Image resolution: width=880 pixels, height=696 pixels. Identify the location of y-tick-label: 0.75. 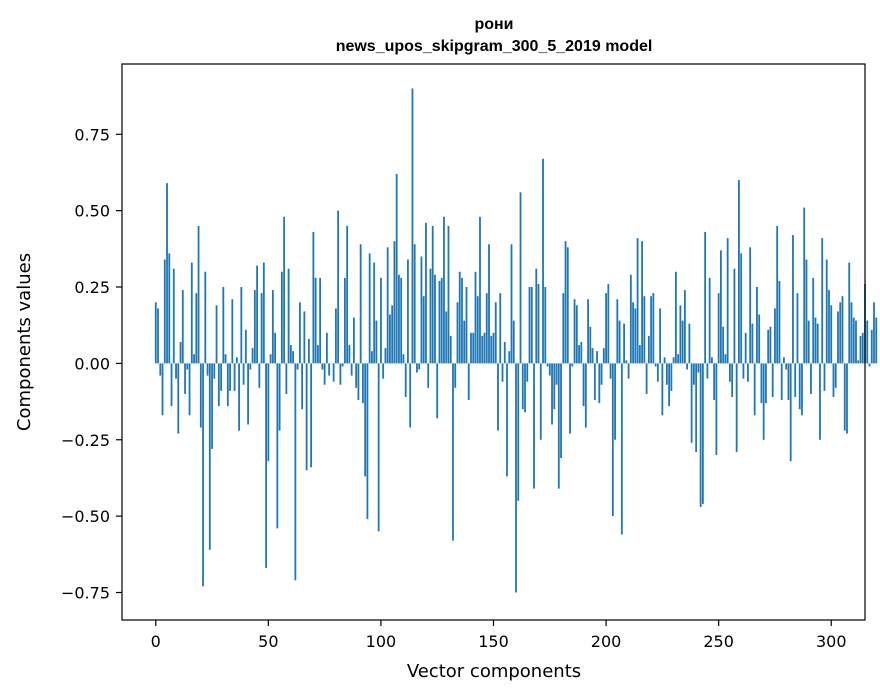
(92, 134).